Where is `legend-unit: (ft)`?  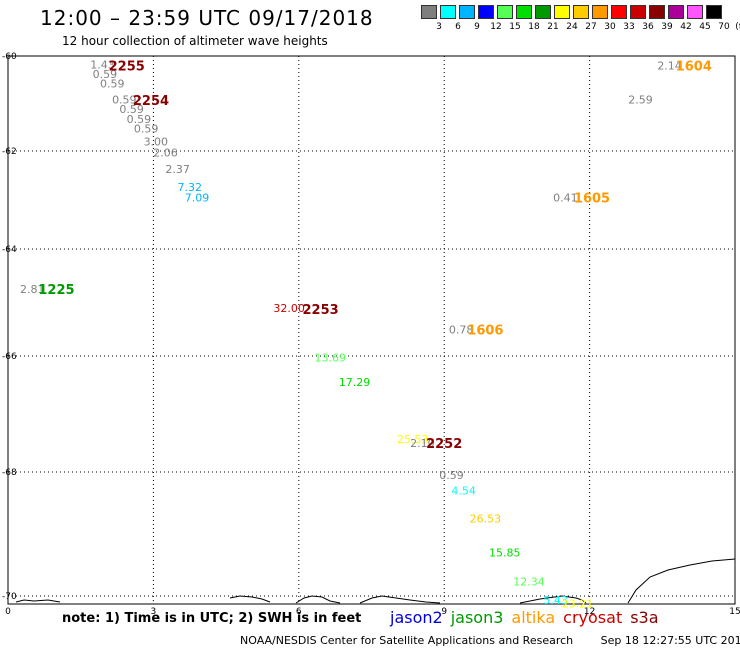 legend-unit: (ft) is located at coordinates (737, 27).